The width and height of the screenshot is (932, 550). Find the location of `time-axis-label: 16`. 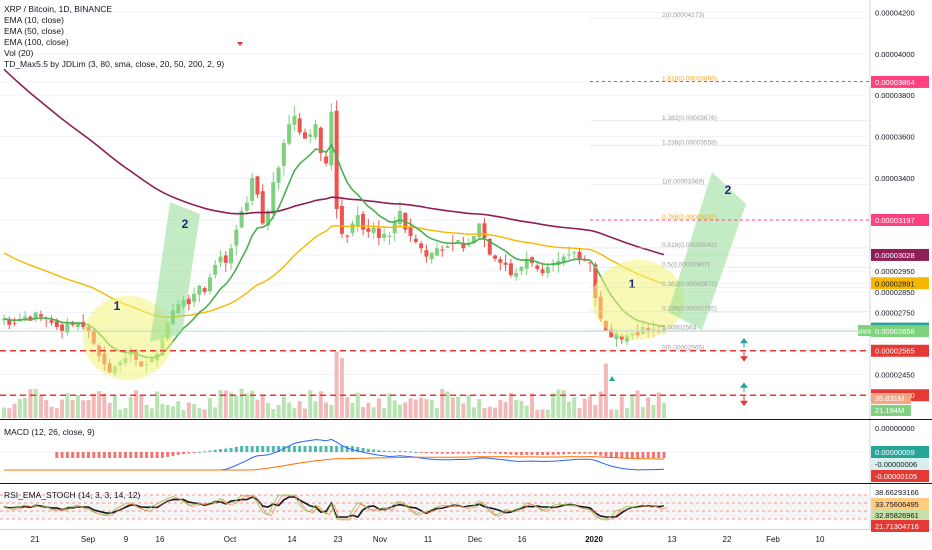

time-axis-label: 16 is located at coordinates (160, 539).